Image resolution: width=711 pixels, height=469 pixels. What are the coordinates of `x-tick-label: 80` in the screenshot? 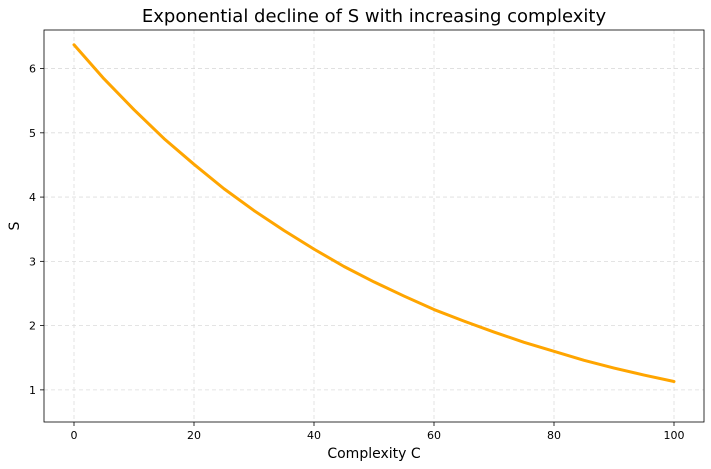 It's located at (554, 435).